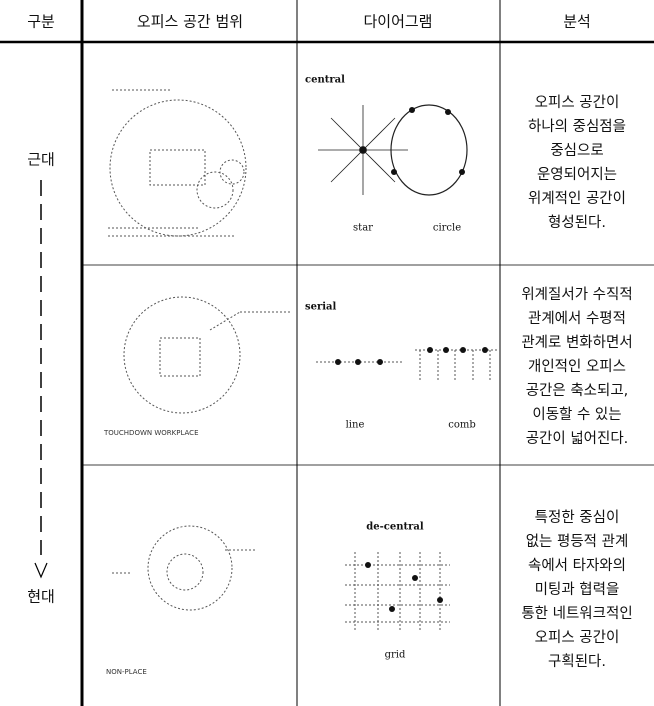 The image size is (654, 706). Describe the element at coordinates (397, 592) in the screenshot. I see `grid-diagram` at that location.